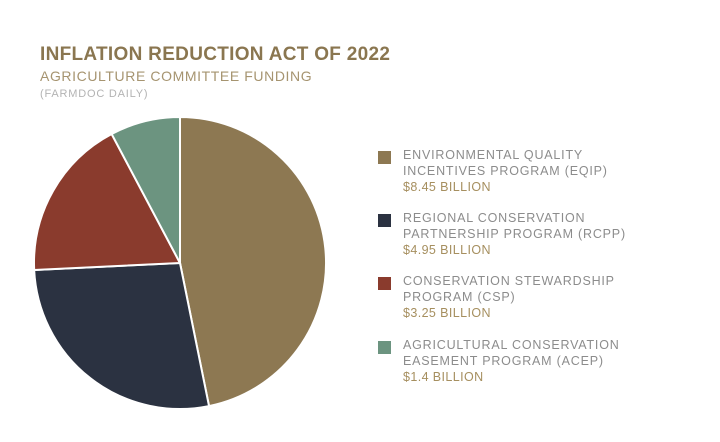 The image size is (720, 442). I want to click on legend-value-csp: $3.25 BILLION, so click(447, 313).